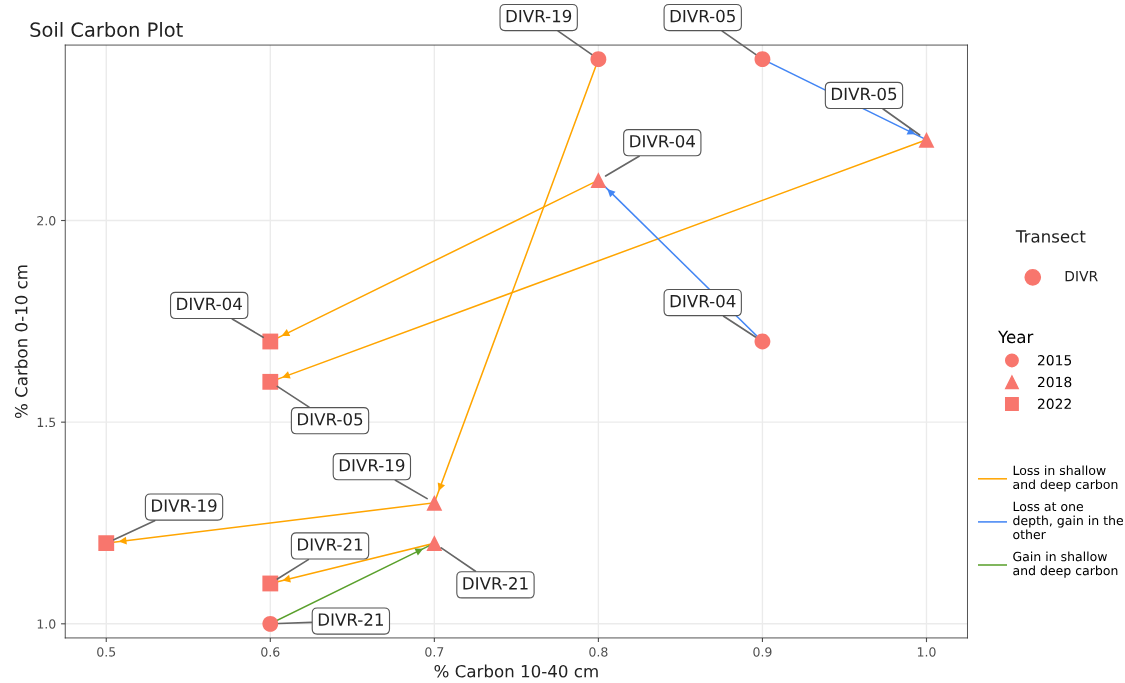 This screenshot has height=683, width=1125. I want to click on x-tick-label: 0.9, so click(762, 652).